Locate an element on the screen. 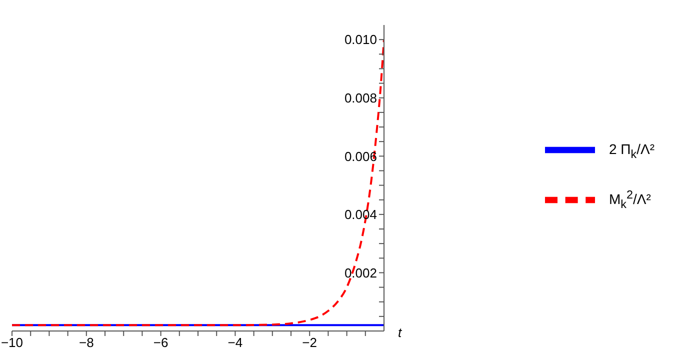 The image size is (675, 350). y-tick-label: 0.008 is located at coordinates (360, 98).